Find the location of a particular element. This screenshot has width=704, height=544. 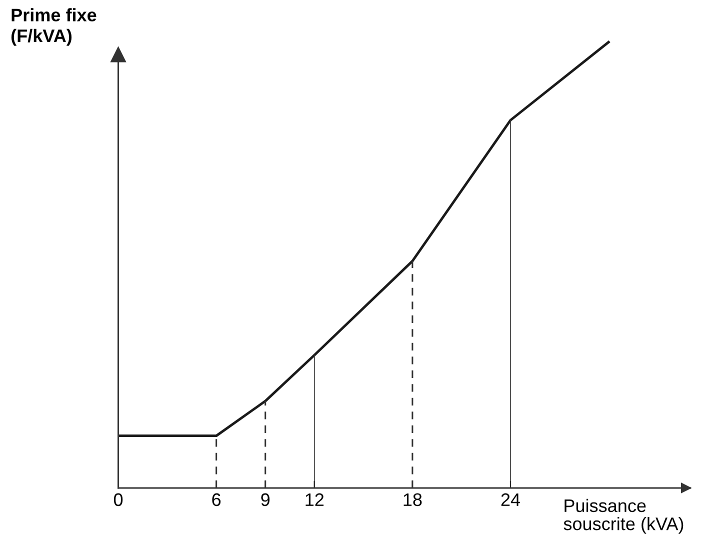

x-tick-label: 18 is located at coordinates (413, 499).